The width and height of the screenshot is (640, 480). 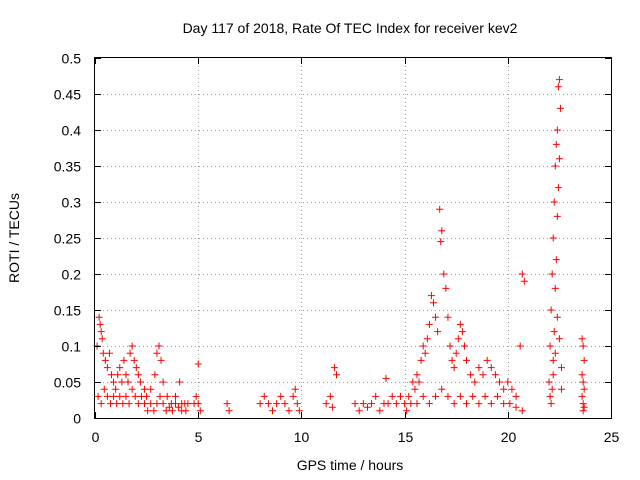 I want to click on x-tick-label: 20, so click(x=509, y=437).